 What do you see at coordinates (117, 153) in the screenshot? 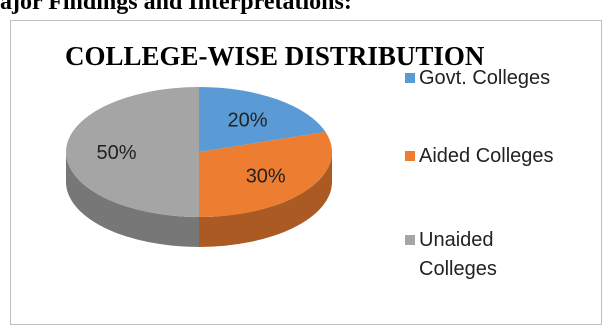
I see `pie-label-unaided: 50%` at bounding box center [117, 153].